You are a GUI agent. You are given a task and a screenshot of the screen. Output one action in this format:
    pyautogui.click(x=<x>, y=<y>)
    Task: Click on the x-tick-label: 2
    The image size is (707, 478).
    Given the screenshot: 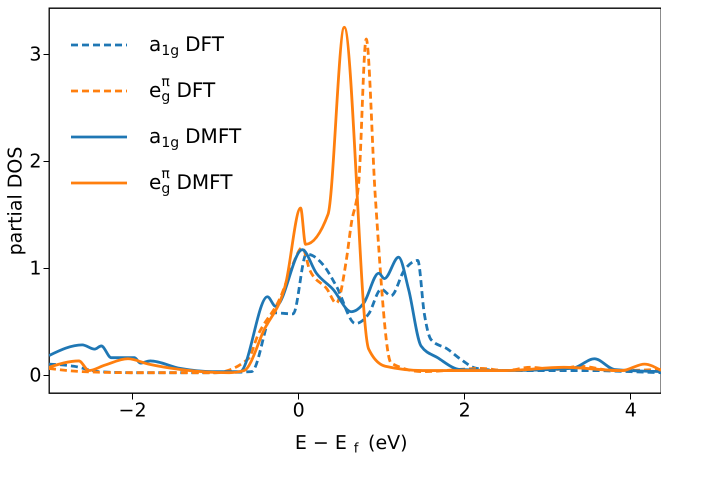 What is the action you would take?
    pyautogui.click(x=464, y=411)
    